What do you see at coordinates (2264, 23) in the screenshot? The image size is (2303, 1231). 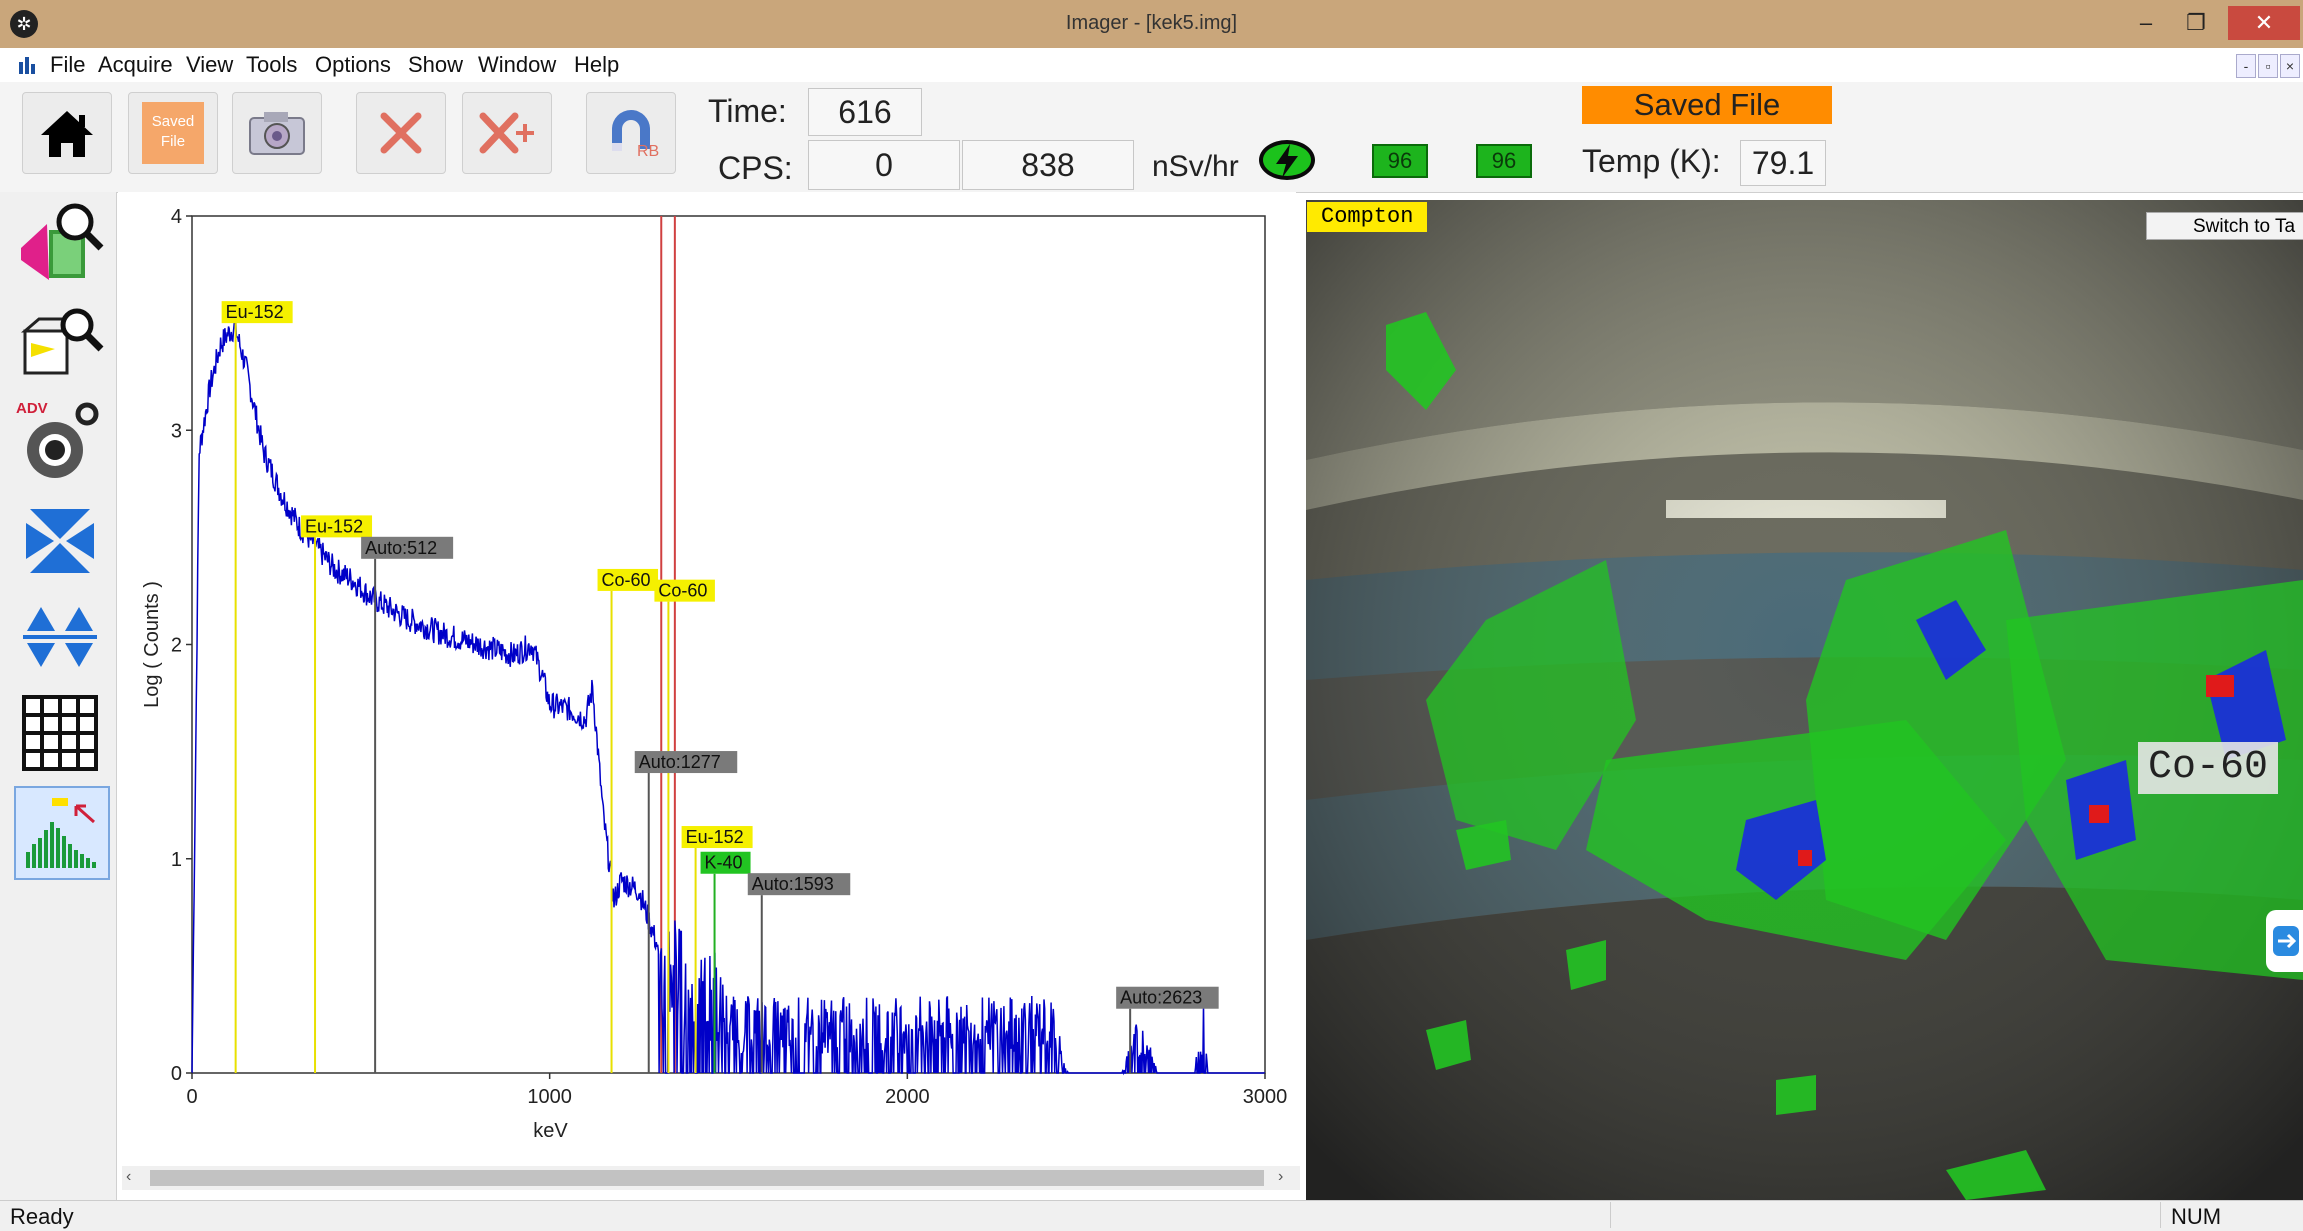 I see `close-button: ✕` at bounding box center [2264, 23].